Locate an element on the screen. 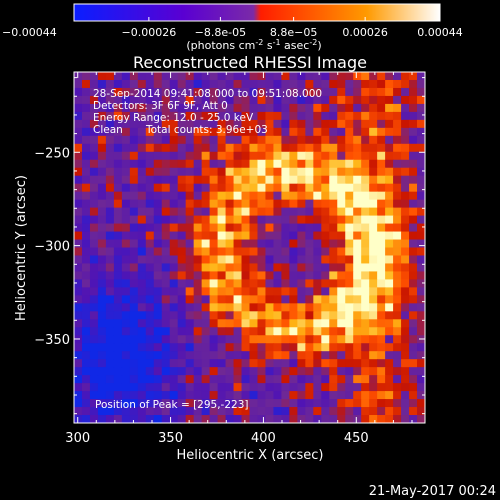 The height and width of the screenshot is (500, 500). annotation-detectors: Detectors: 3F 6F 9F, Att 0 is located at coordinates (160, 106).